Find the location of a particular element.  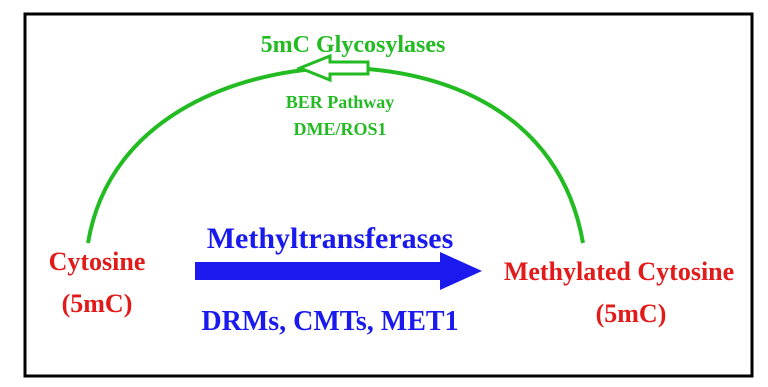

forward-sublabel: DRMs, CMTs, MET1 is located at coordinates (329, 321).